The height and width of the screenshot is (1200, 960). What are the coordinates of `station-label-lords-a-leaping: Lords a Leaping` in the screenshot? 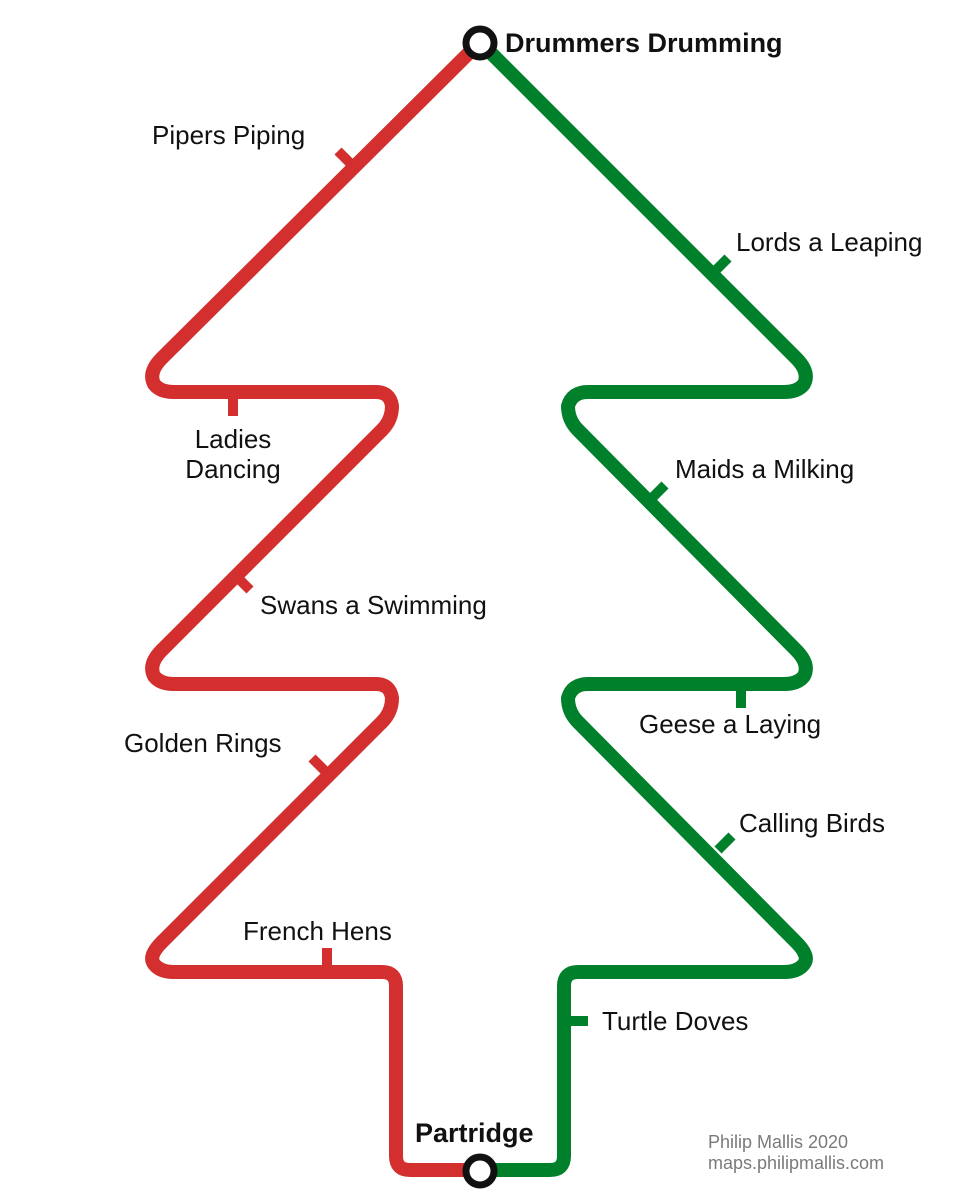 It's located at (829, 242).